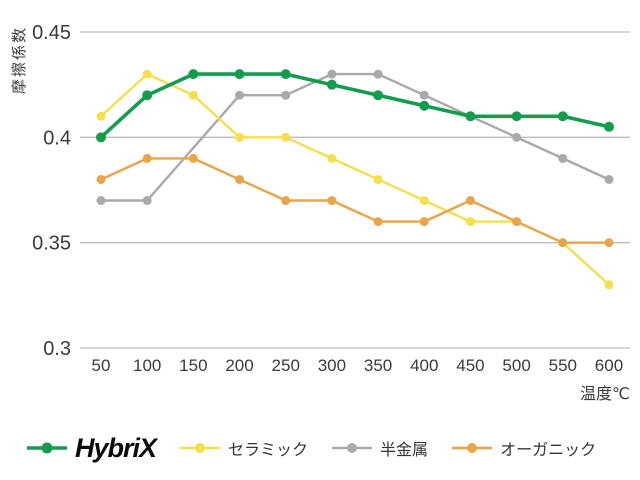 This screenshot has height=480, width=640. What do you see at coordinates (116, 447) in the screenshot?
I see `legend-label: HybriX` at bounding box center [116, 447].